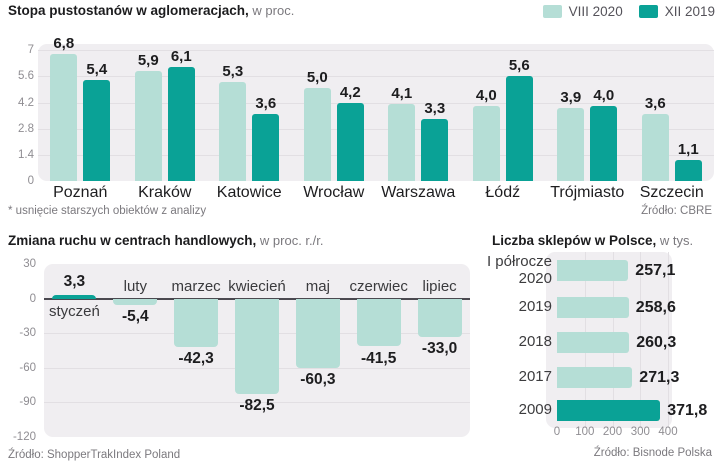 This screenshot has width=720, height=467. What do you see at coordinates (519, 270) in the screenshot?
I see `year-label: I półrocze 2020` at bounding box center [519, 270].